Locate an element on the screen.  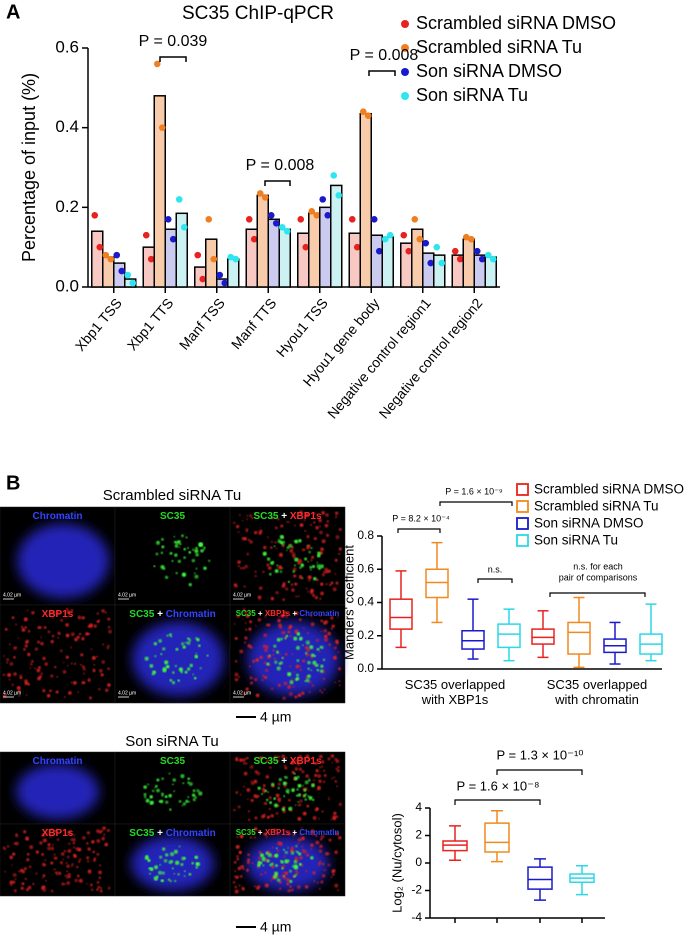
y-tick-label: 0.4 is located at coordinates (365, 602).